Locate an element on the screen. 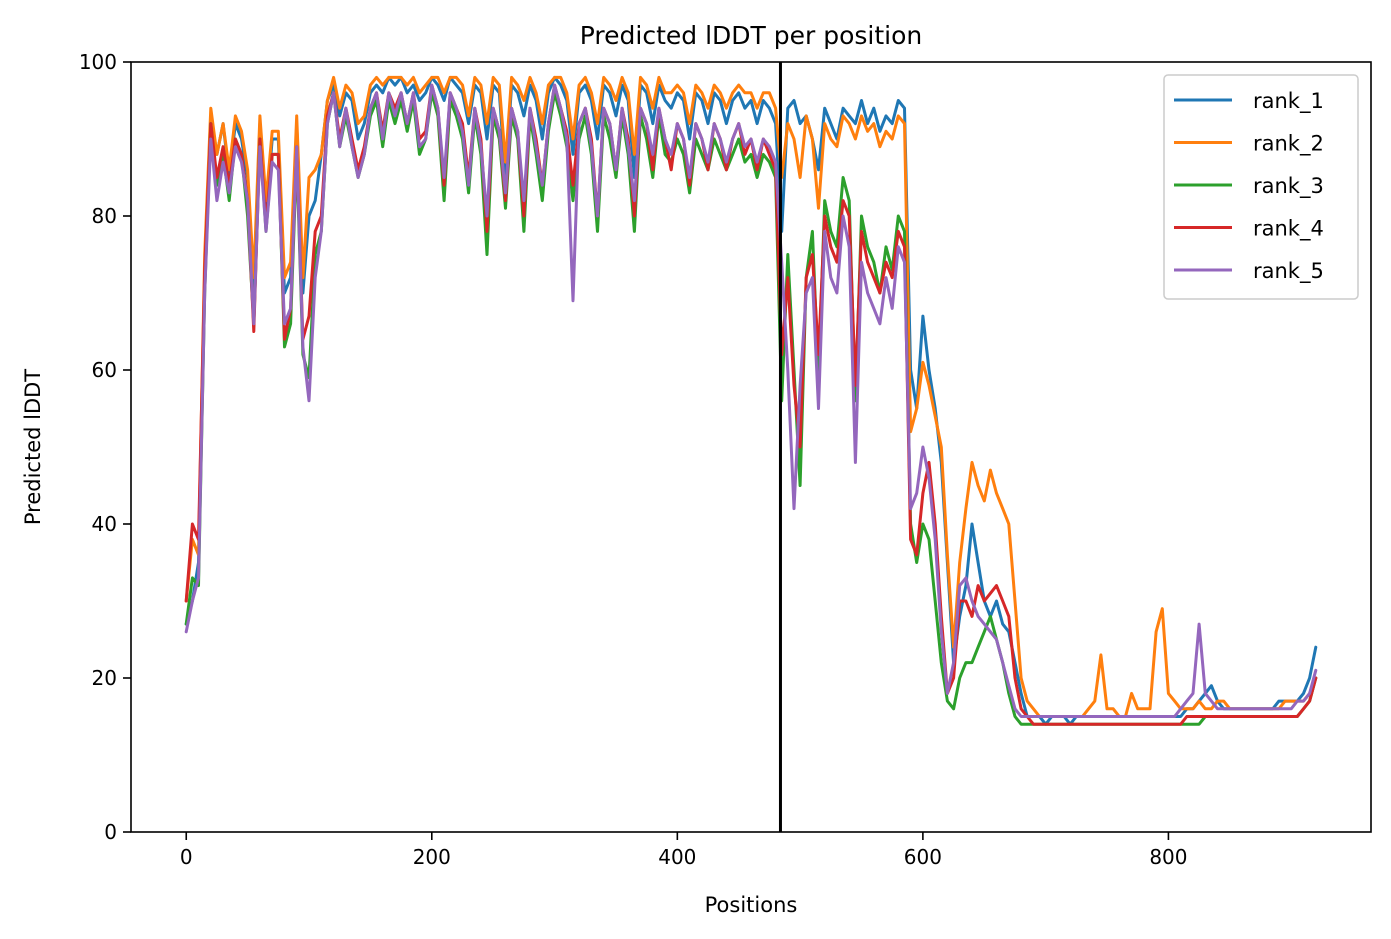 The height and width of the screenshot is (939, 1391). x-tick-label: 800 is located at coordinates (1168, 857).